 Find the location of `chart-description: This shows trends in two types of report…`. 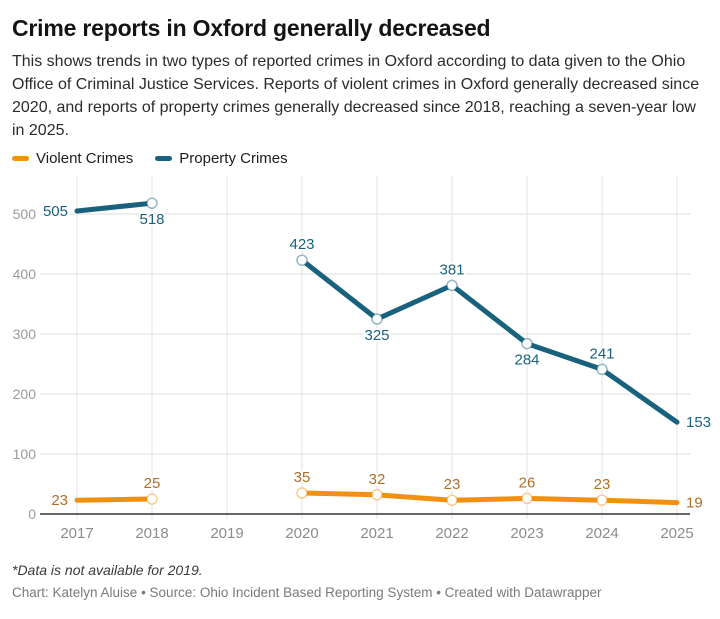

chart-description: This shows trends in two types of report… is located at coordinates (356, 96).